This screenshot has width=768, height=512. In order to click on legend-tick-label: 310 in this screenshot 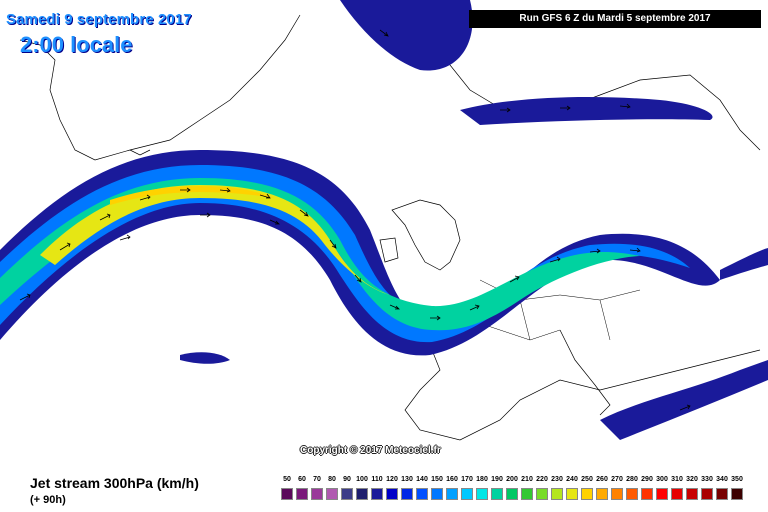, I will do `click(677, 479)`.